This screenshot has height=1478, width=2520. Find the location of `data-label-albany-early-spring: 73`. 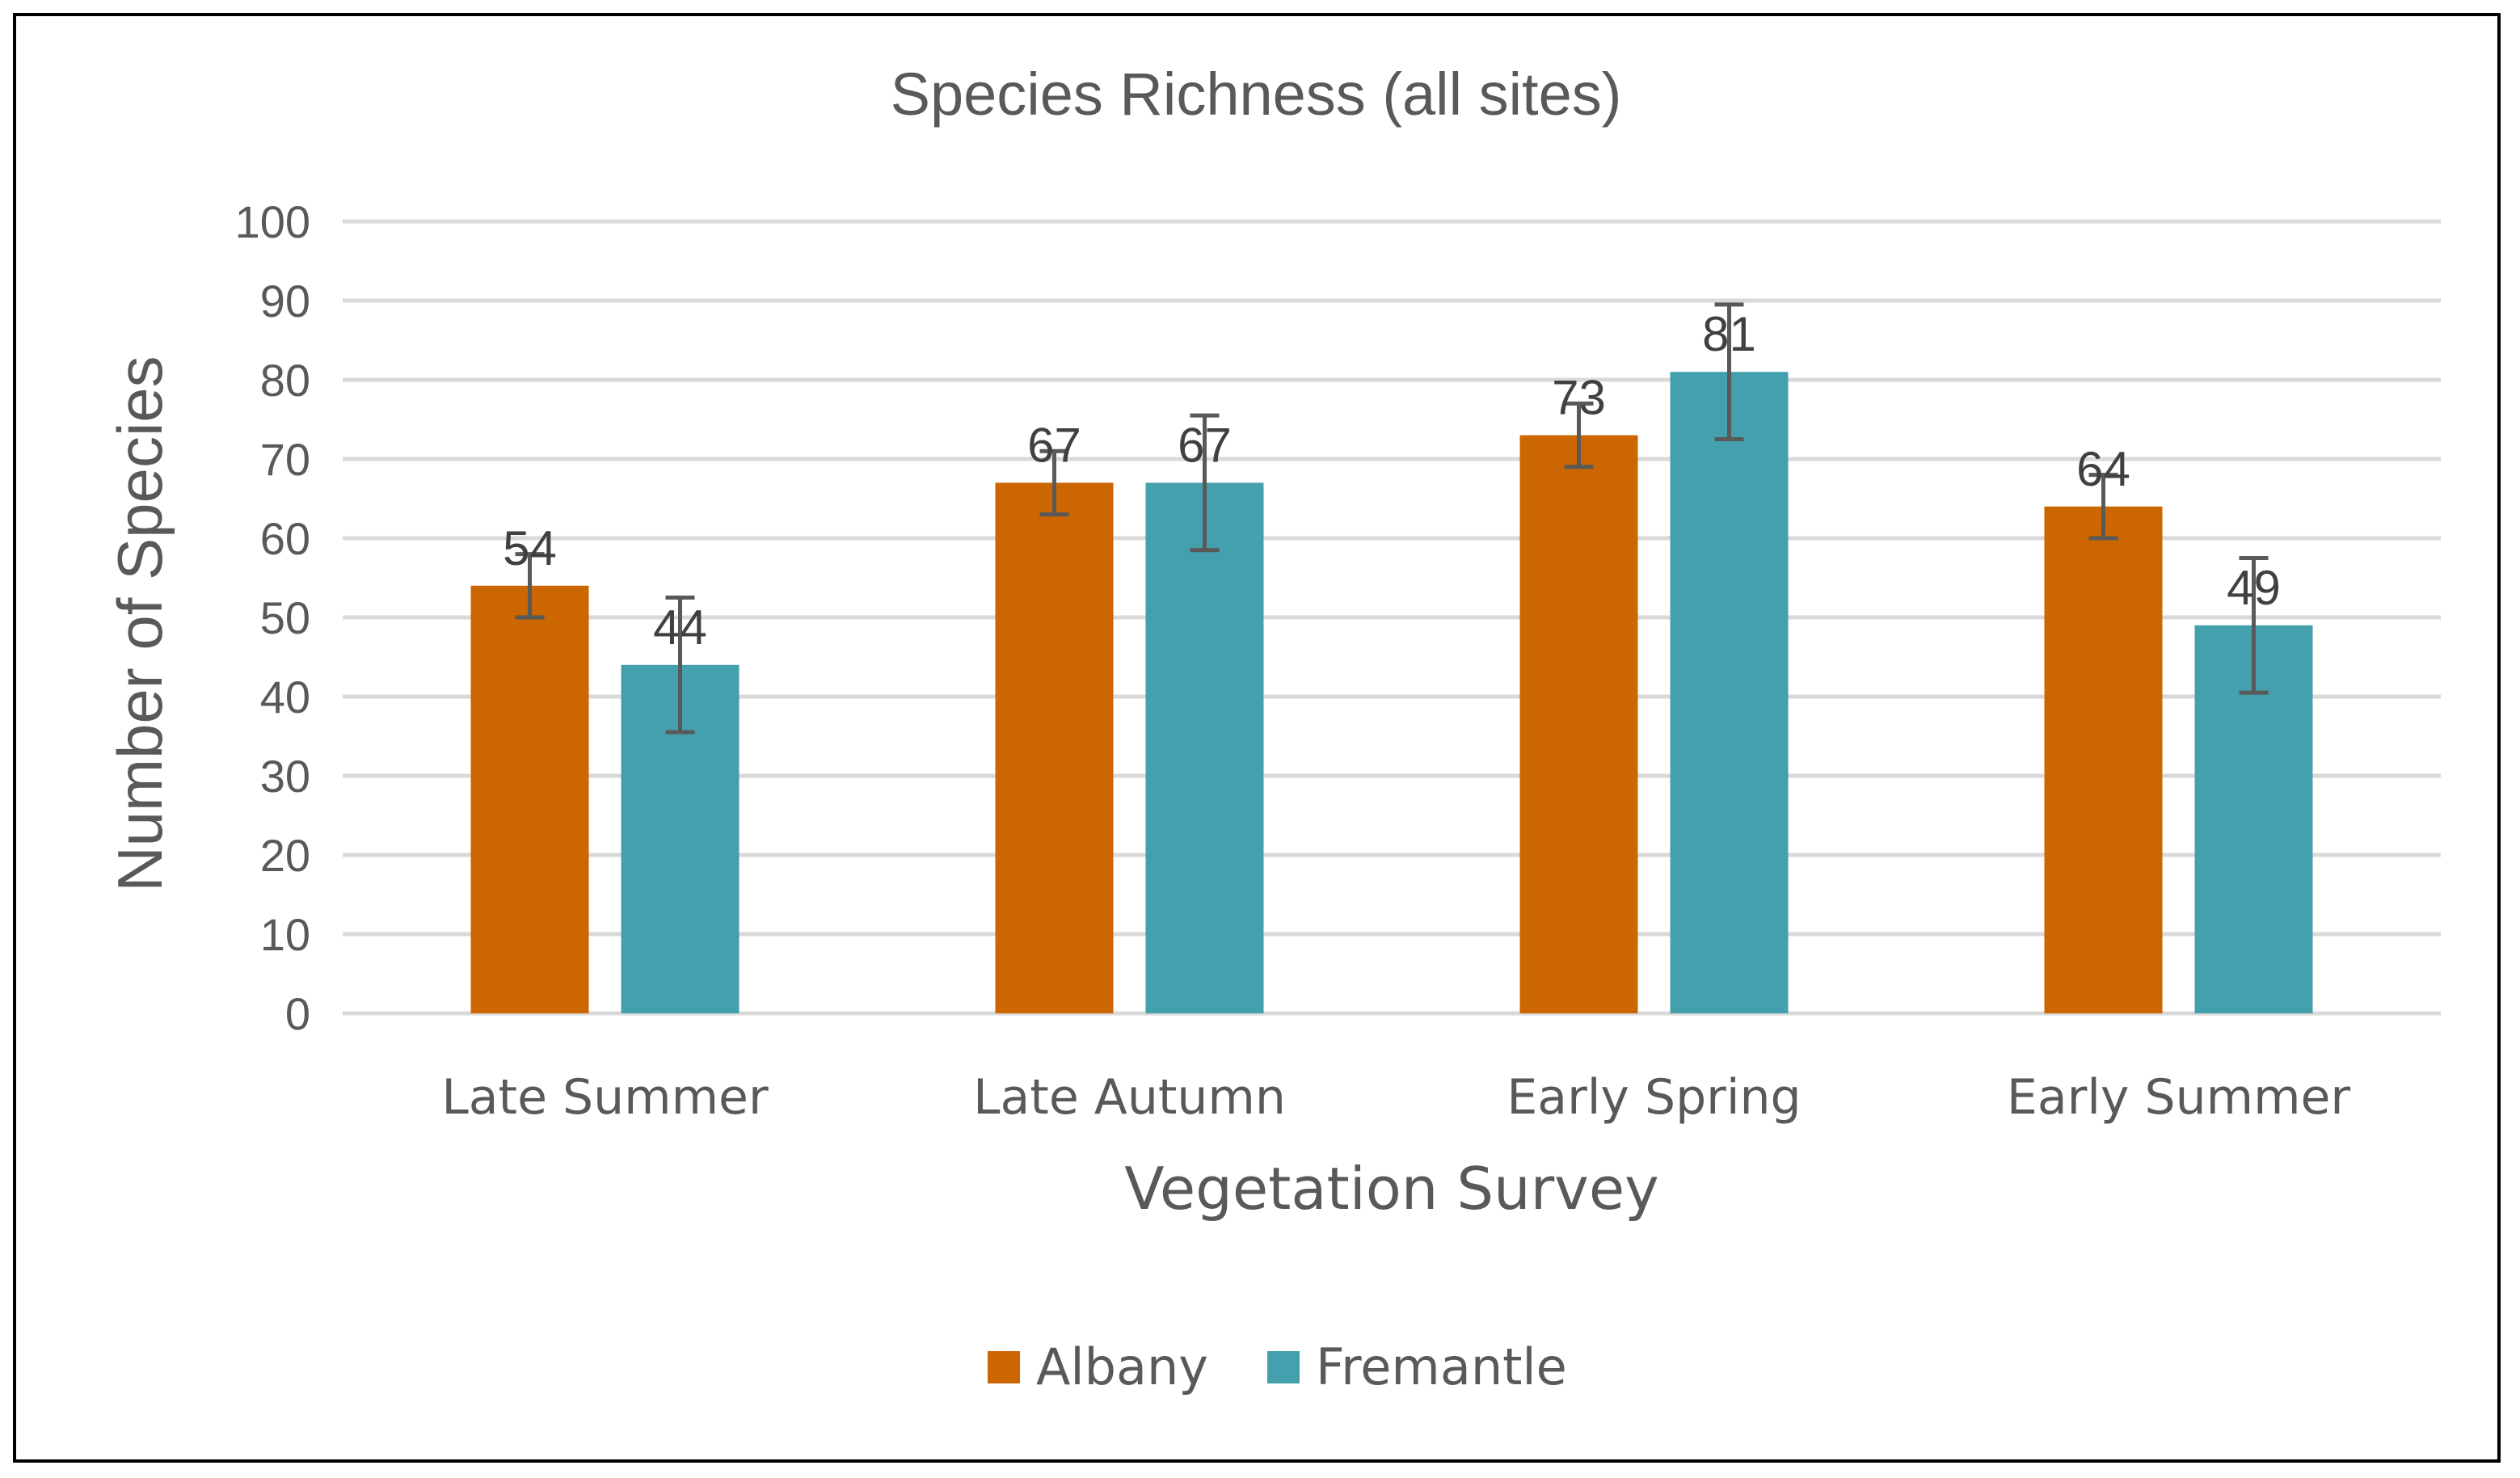

data-label-albany-early-spring: 73 is located at coordinates (1579, 398).